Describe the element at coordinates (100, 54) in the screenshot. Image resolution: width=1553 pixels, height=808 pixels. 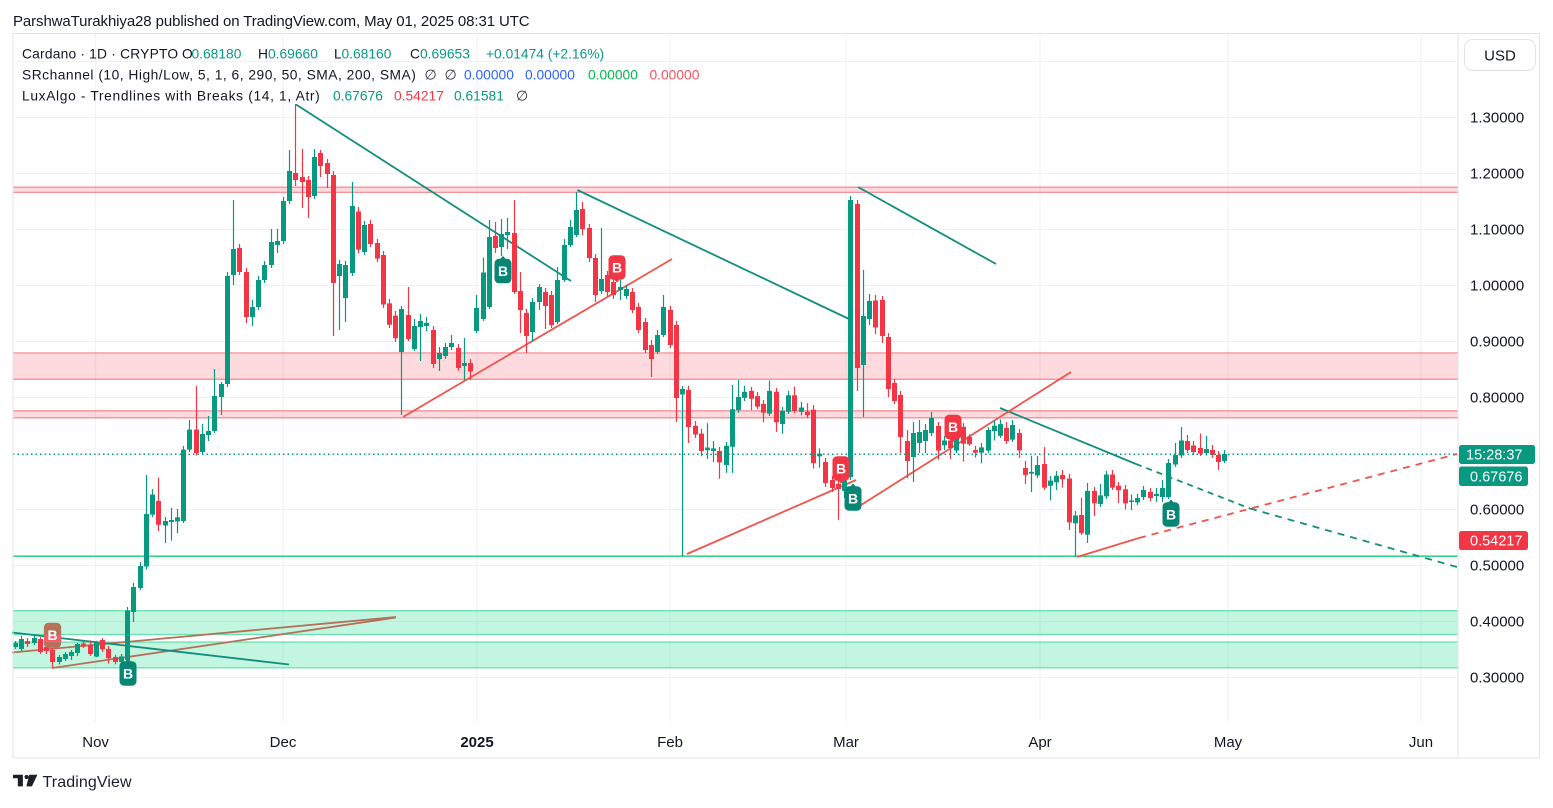
I see `svg-text: Cardano · 1D · CRYPTO` at that location.